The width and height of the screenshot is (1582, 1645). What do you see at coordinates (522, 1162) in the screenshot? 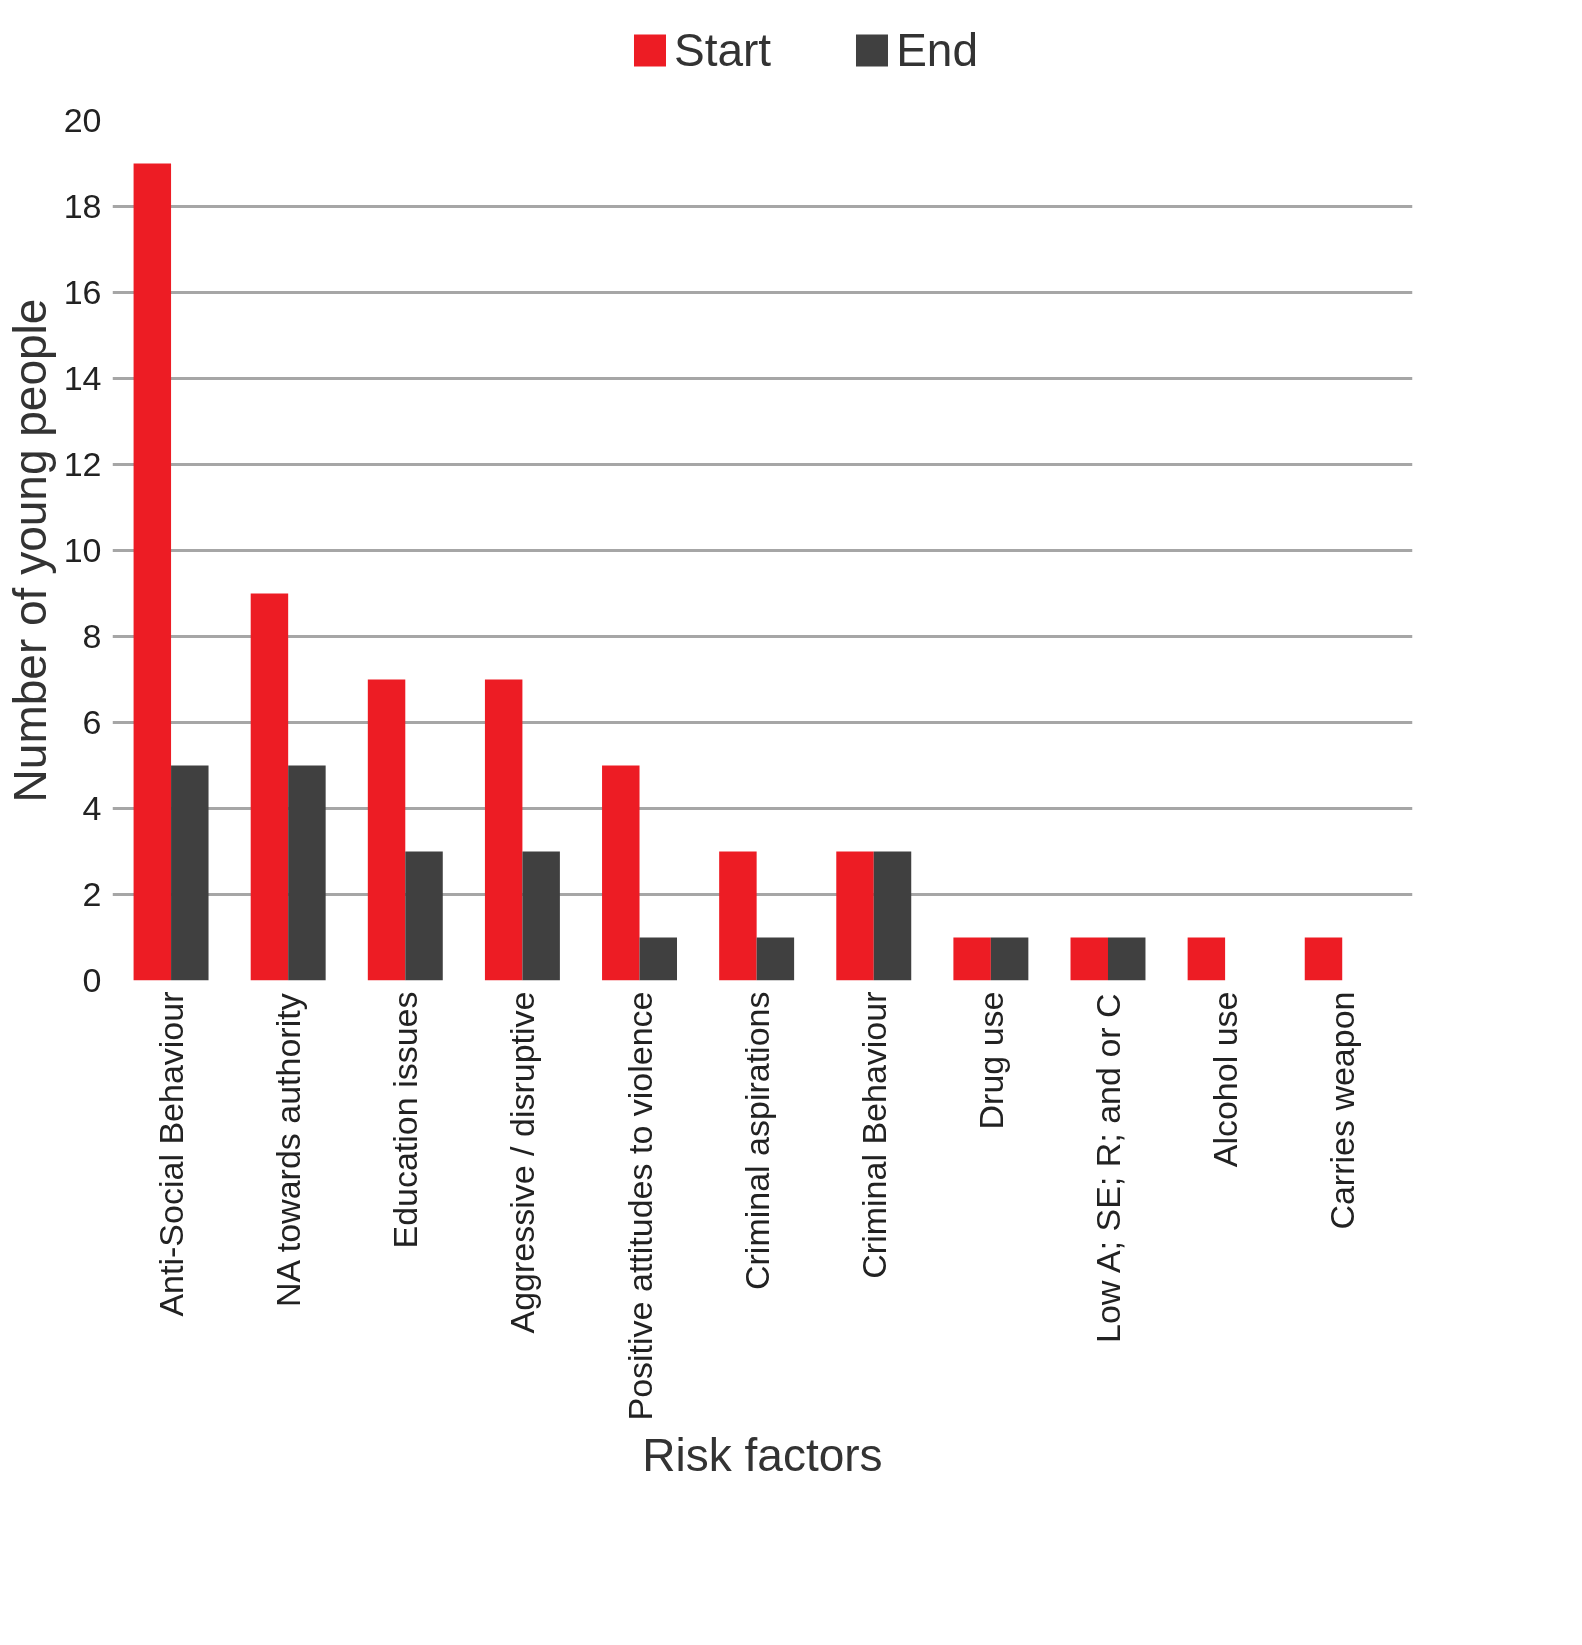
I see `x-tick-label: Aggressive / disruptive` at bounding box center [522, 1162].